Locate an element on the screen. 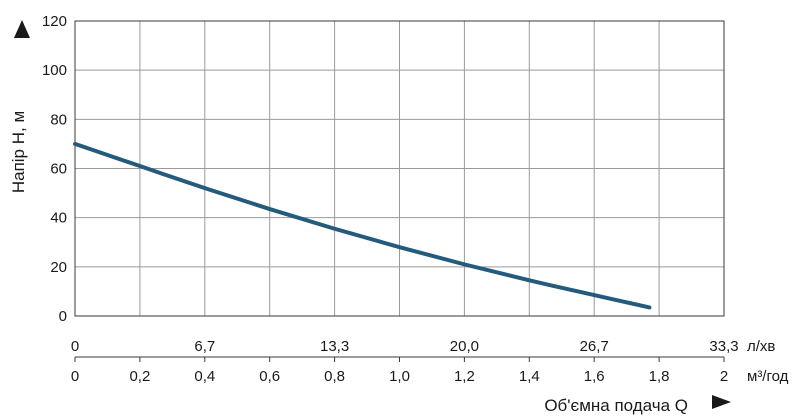  y-tick-label: 100 is located at coordinates (54, 70).